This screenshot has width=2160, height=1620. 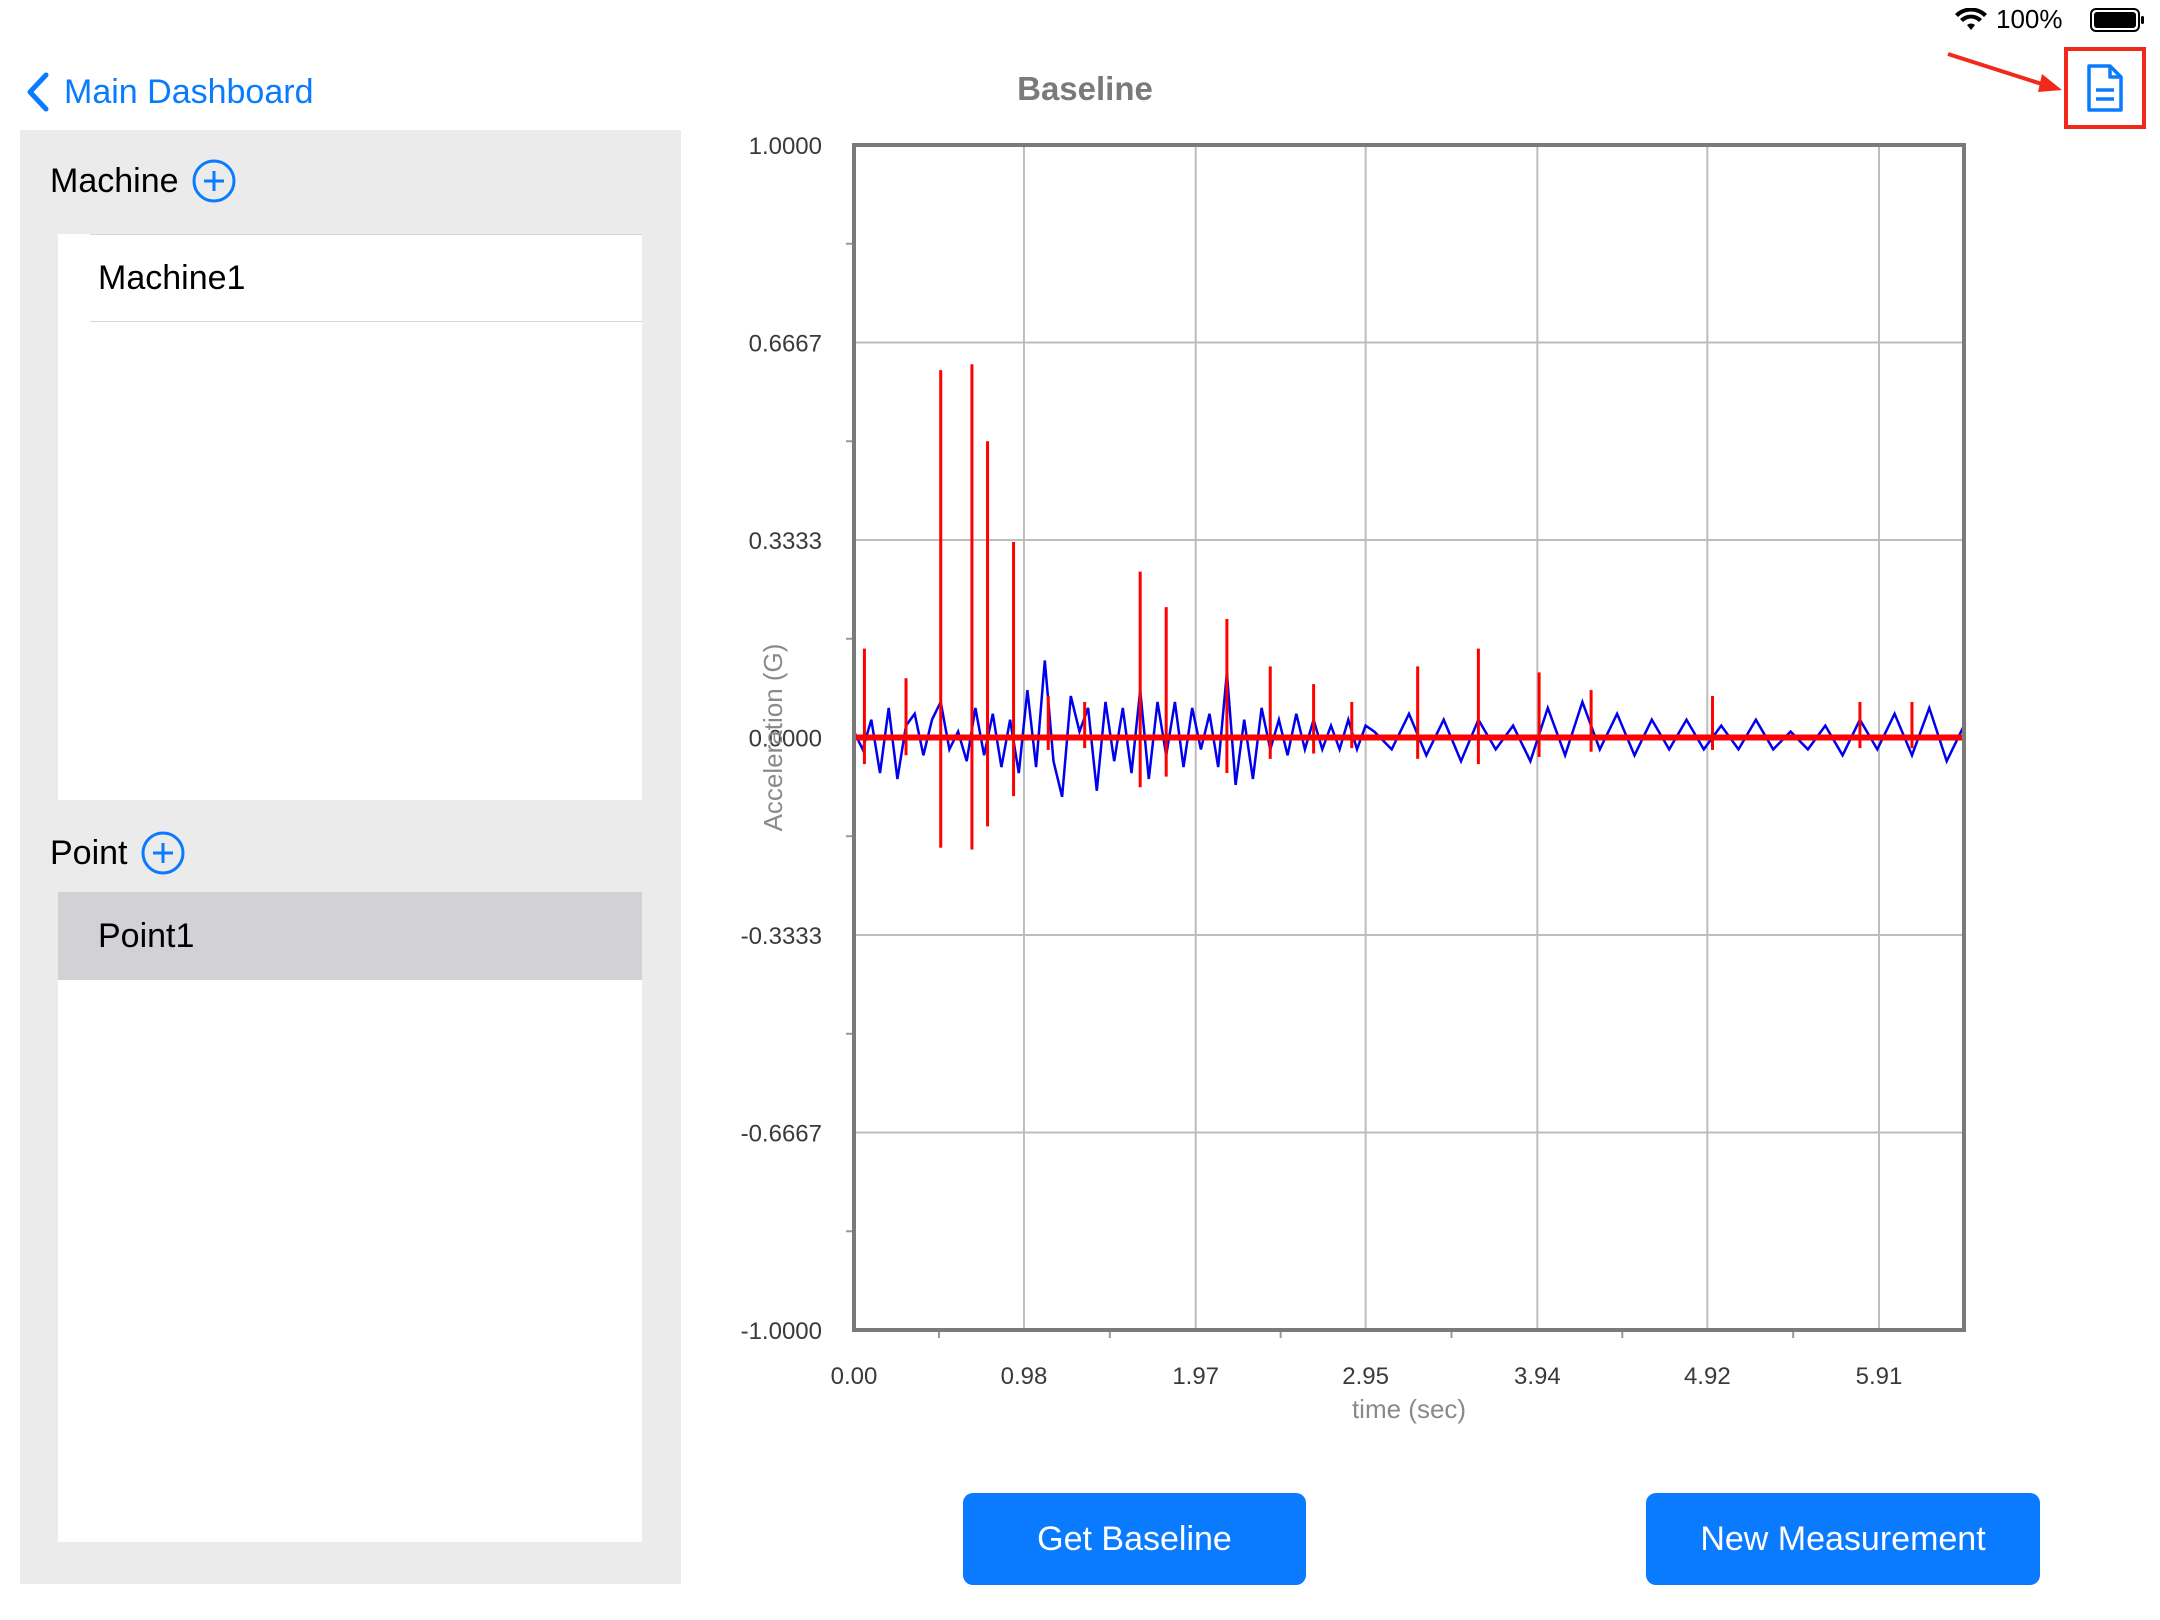 I want to click on y-tick-label: 0.0000, so click(x=785, y=739).